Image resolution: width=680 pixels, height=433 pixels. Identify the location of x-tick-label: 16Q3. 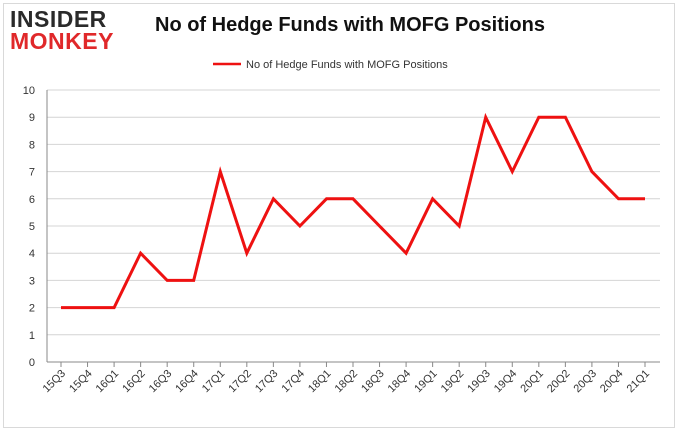
(161, 382).